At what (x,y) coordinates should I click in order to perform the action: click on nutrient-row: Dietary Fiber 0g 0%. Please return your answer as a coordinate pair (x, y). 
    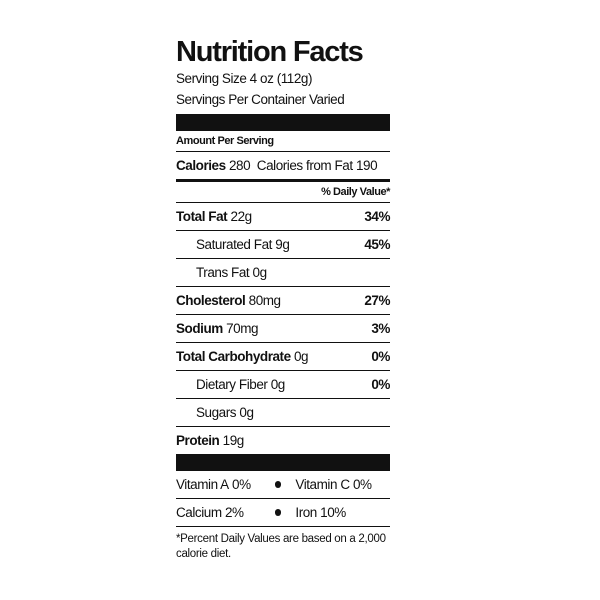
    Looking at the image, I should click on (283, 384).